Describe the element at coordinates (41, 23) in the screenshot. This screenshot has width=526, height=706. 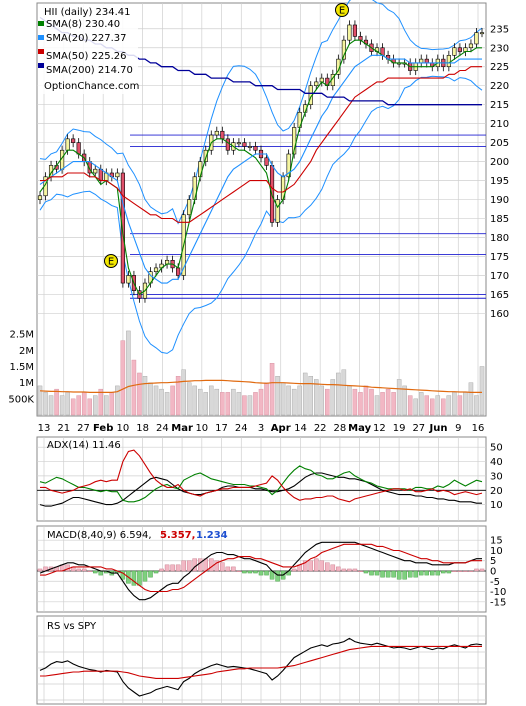
I see `legend-swatch-sma8` at that location.